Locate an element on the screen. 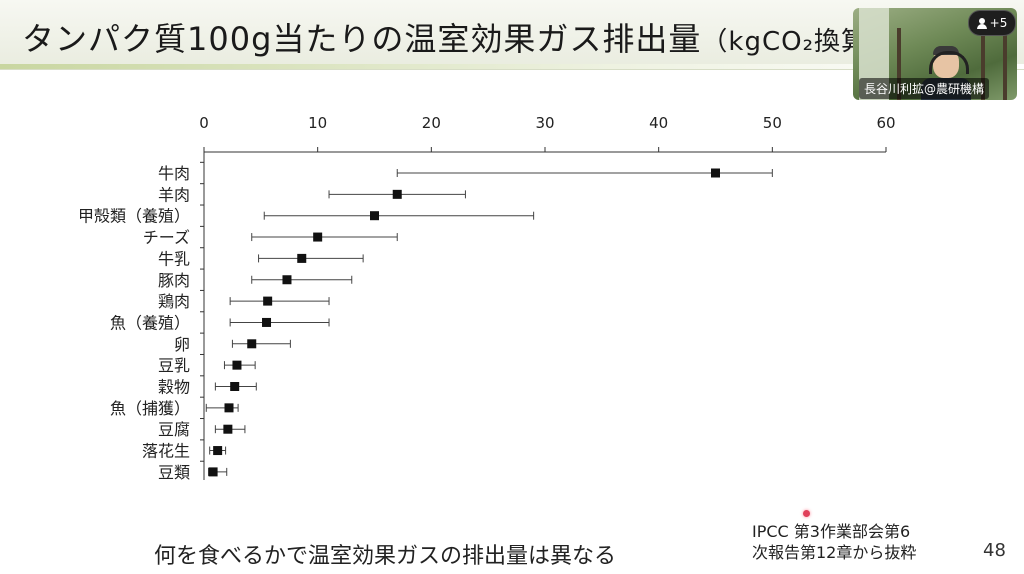  participant-name-label: 長谷川利拡@農研機構 is located at coordinates (924, 88).